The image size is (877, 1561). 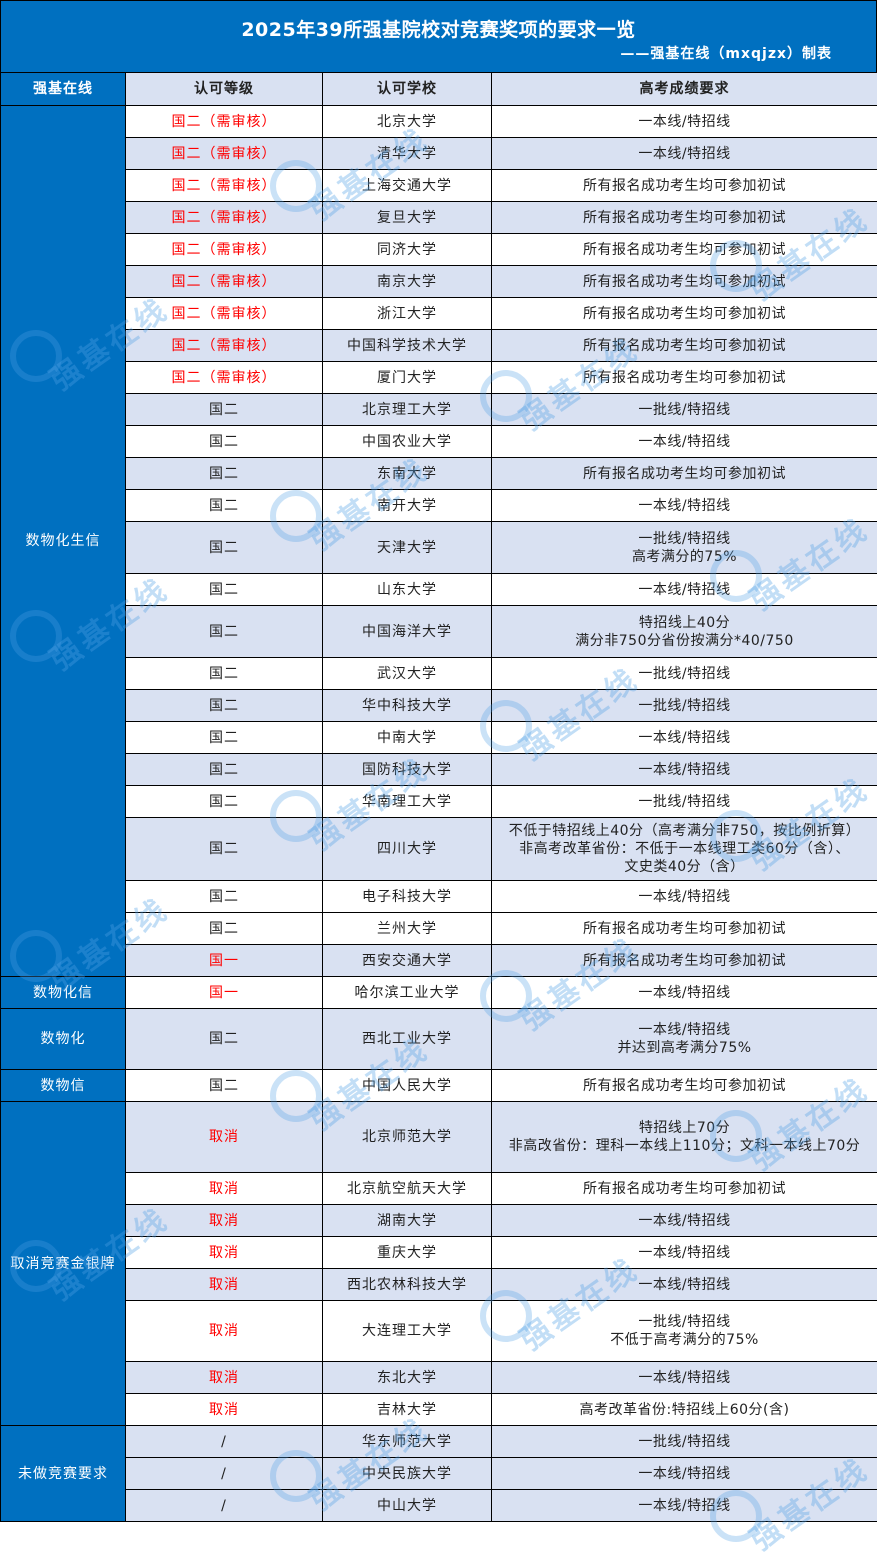 I want to click on table-row: 国二 东南大学 所有报名成功考生均可参加初试, so click(x=439, y=473).